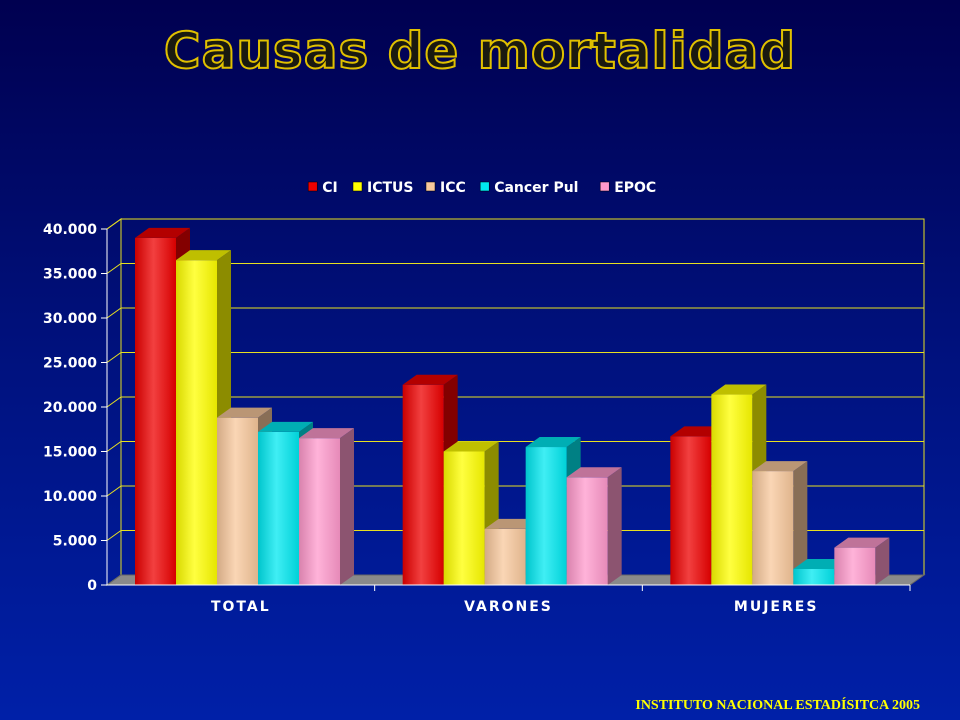  I want to click on x-tick-label: MUJERES, so click(776, 607).